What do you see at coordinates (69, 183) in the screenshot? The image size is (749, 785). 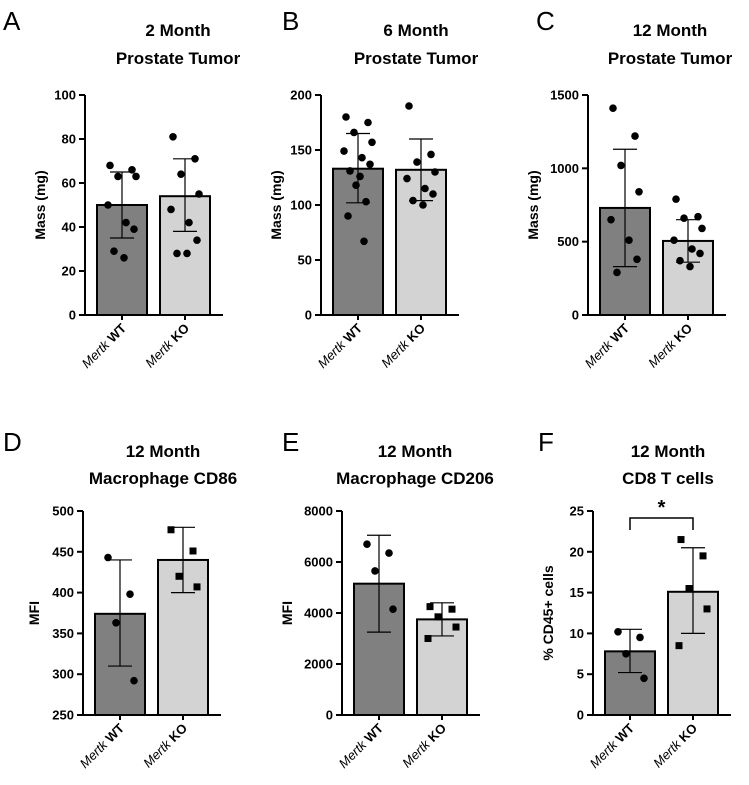 I see `y-tick-label: 60` at bounding box center [69, 183].